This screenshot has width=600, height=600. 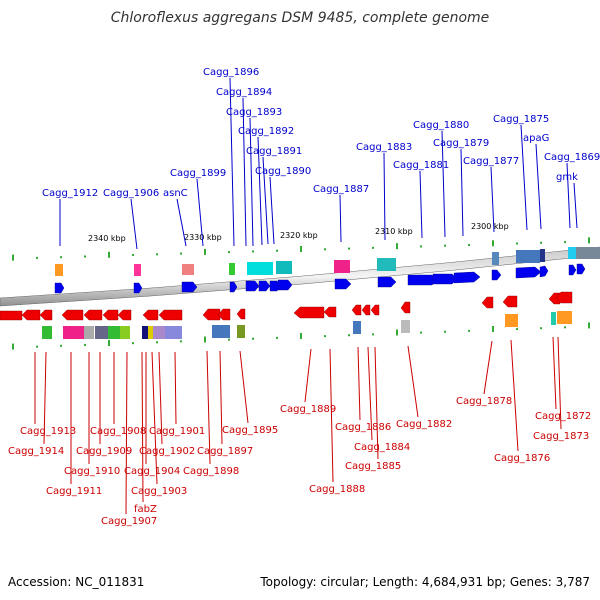 I want to click on gene-label: Cagg_1879, so click(x=461, y=143).